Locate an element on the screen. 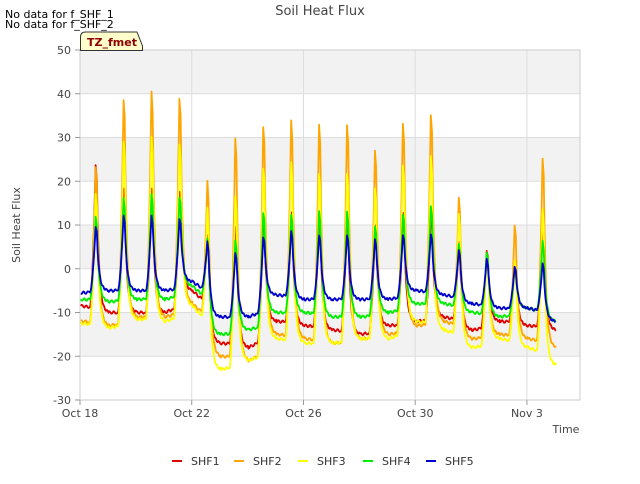  badge-label: TZ_fmet is located at coordinates (112, 42).